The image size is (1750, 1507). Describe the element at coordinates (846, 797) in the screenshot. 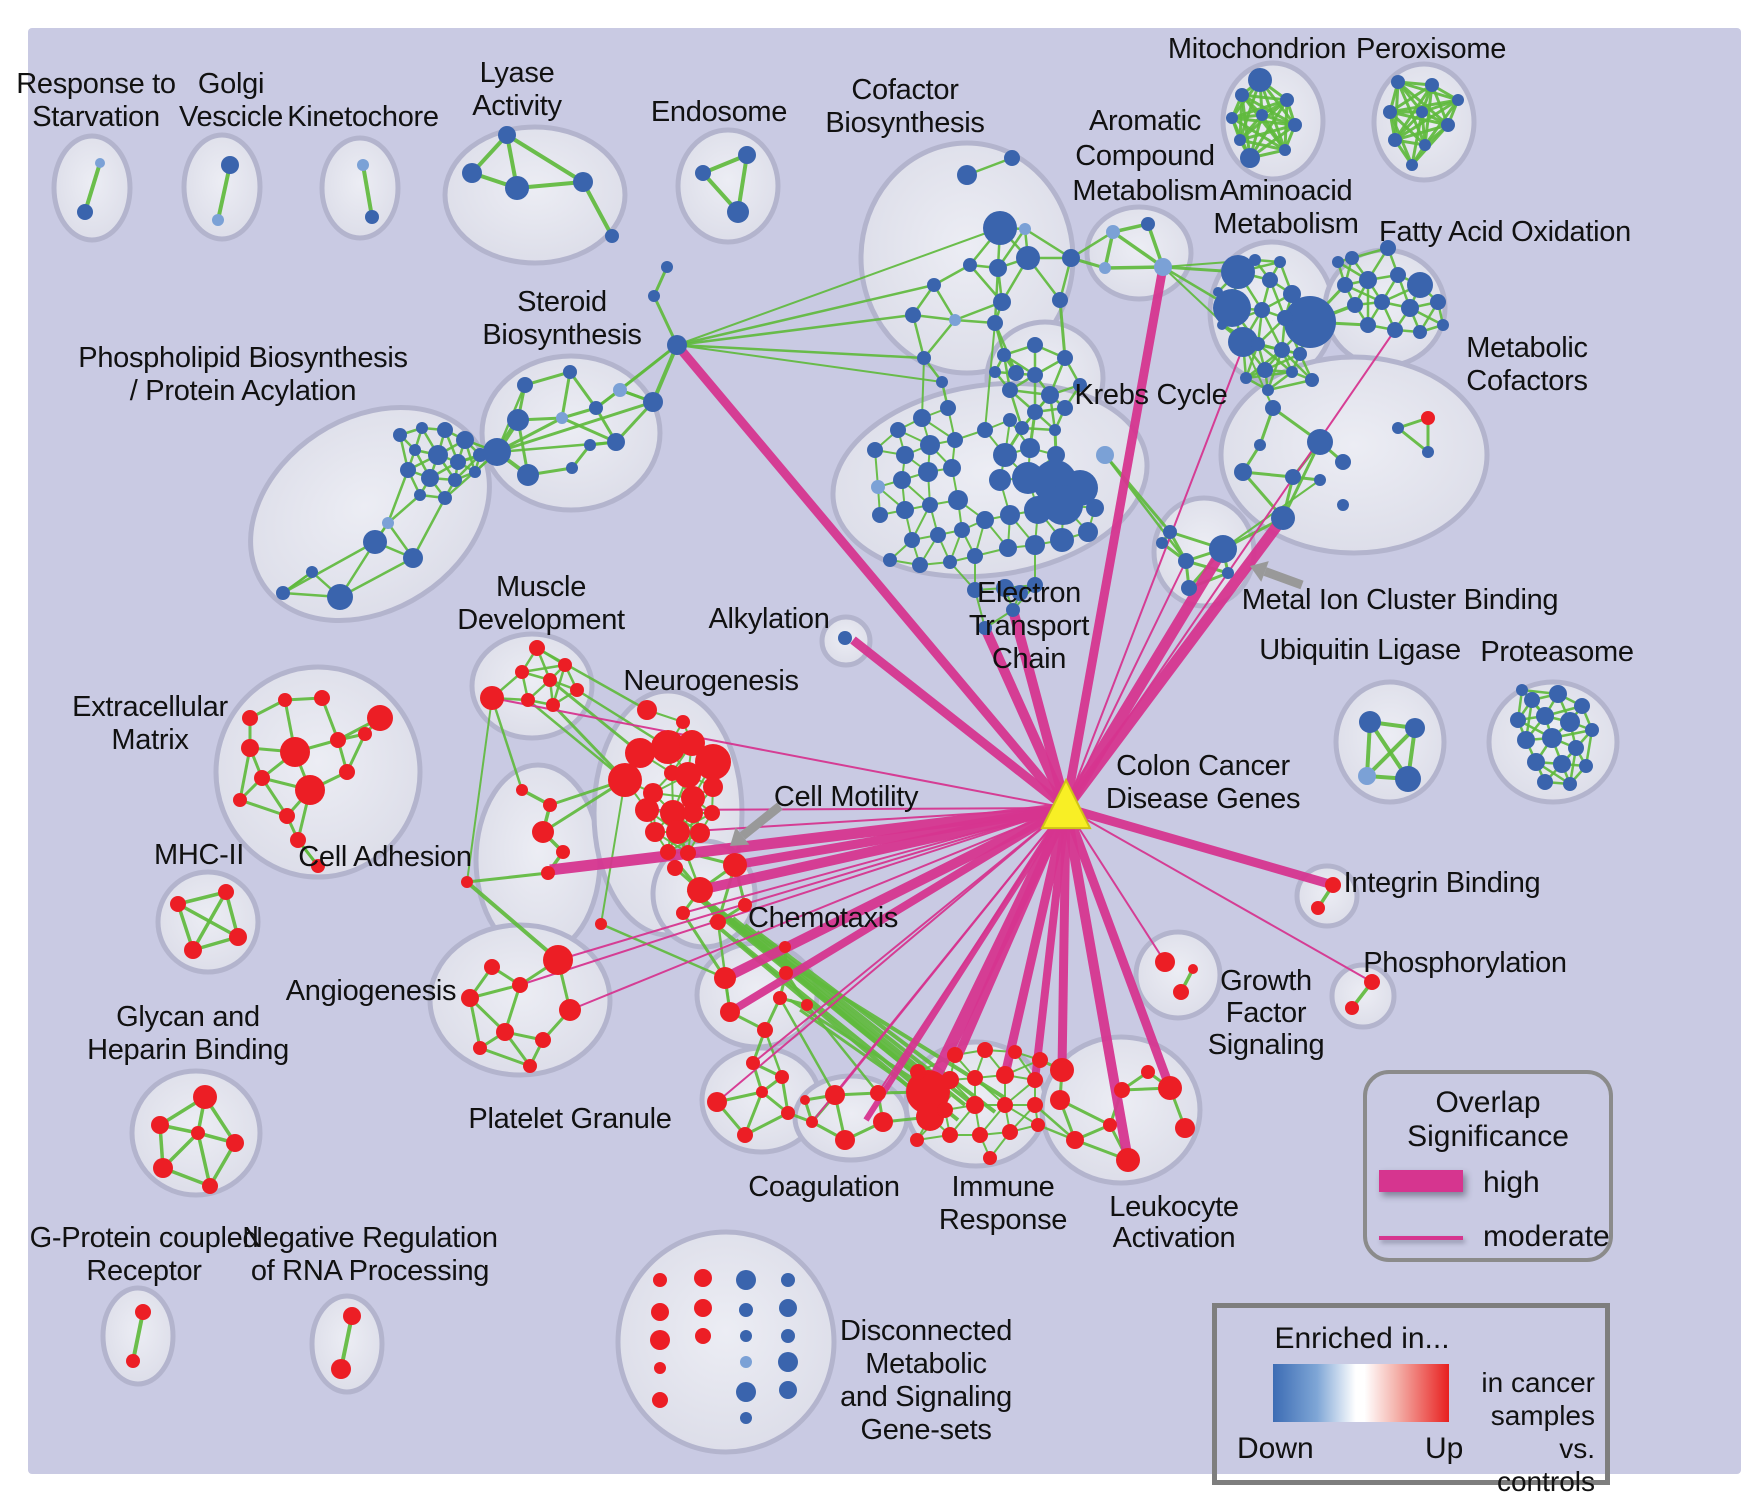

I see `label-line: Cell Motility` at that location.